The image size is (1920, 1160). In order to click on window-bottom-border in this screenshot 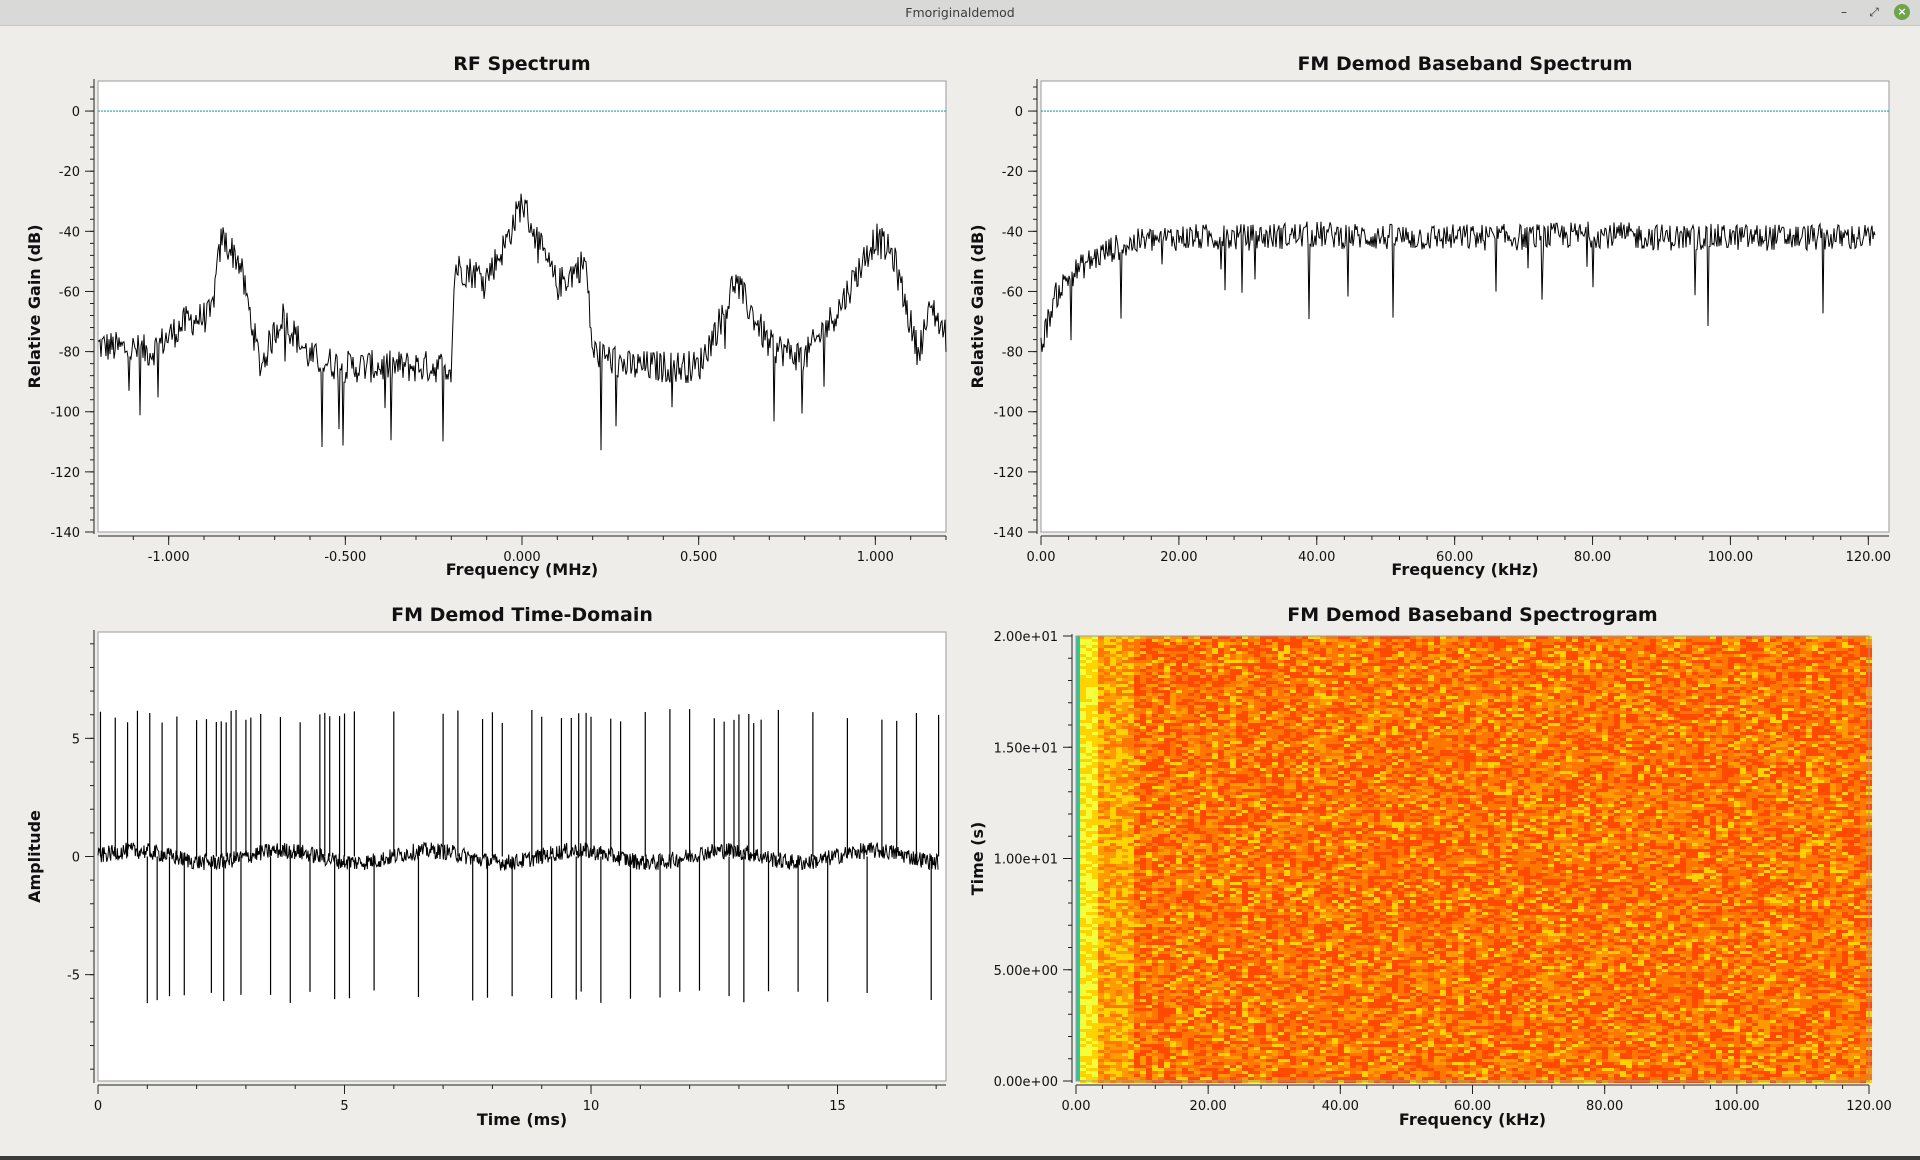, I will do `click(960, 1158)`.